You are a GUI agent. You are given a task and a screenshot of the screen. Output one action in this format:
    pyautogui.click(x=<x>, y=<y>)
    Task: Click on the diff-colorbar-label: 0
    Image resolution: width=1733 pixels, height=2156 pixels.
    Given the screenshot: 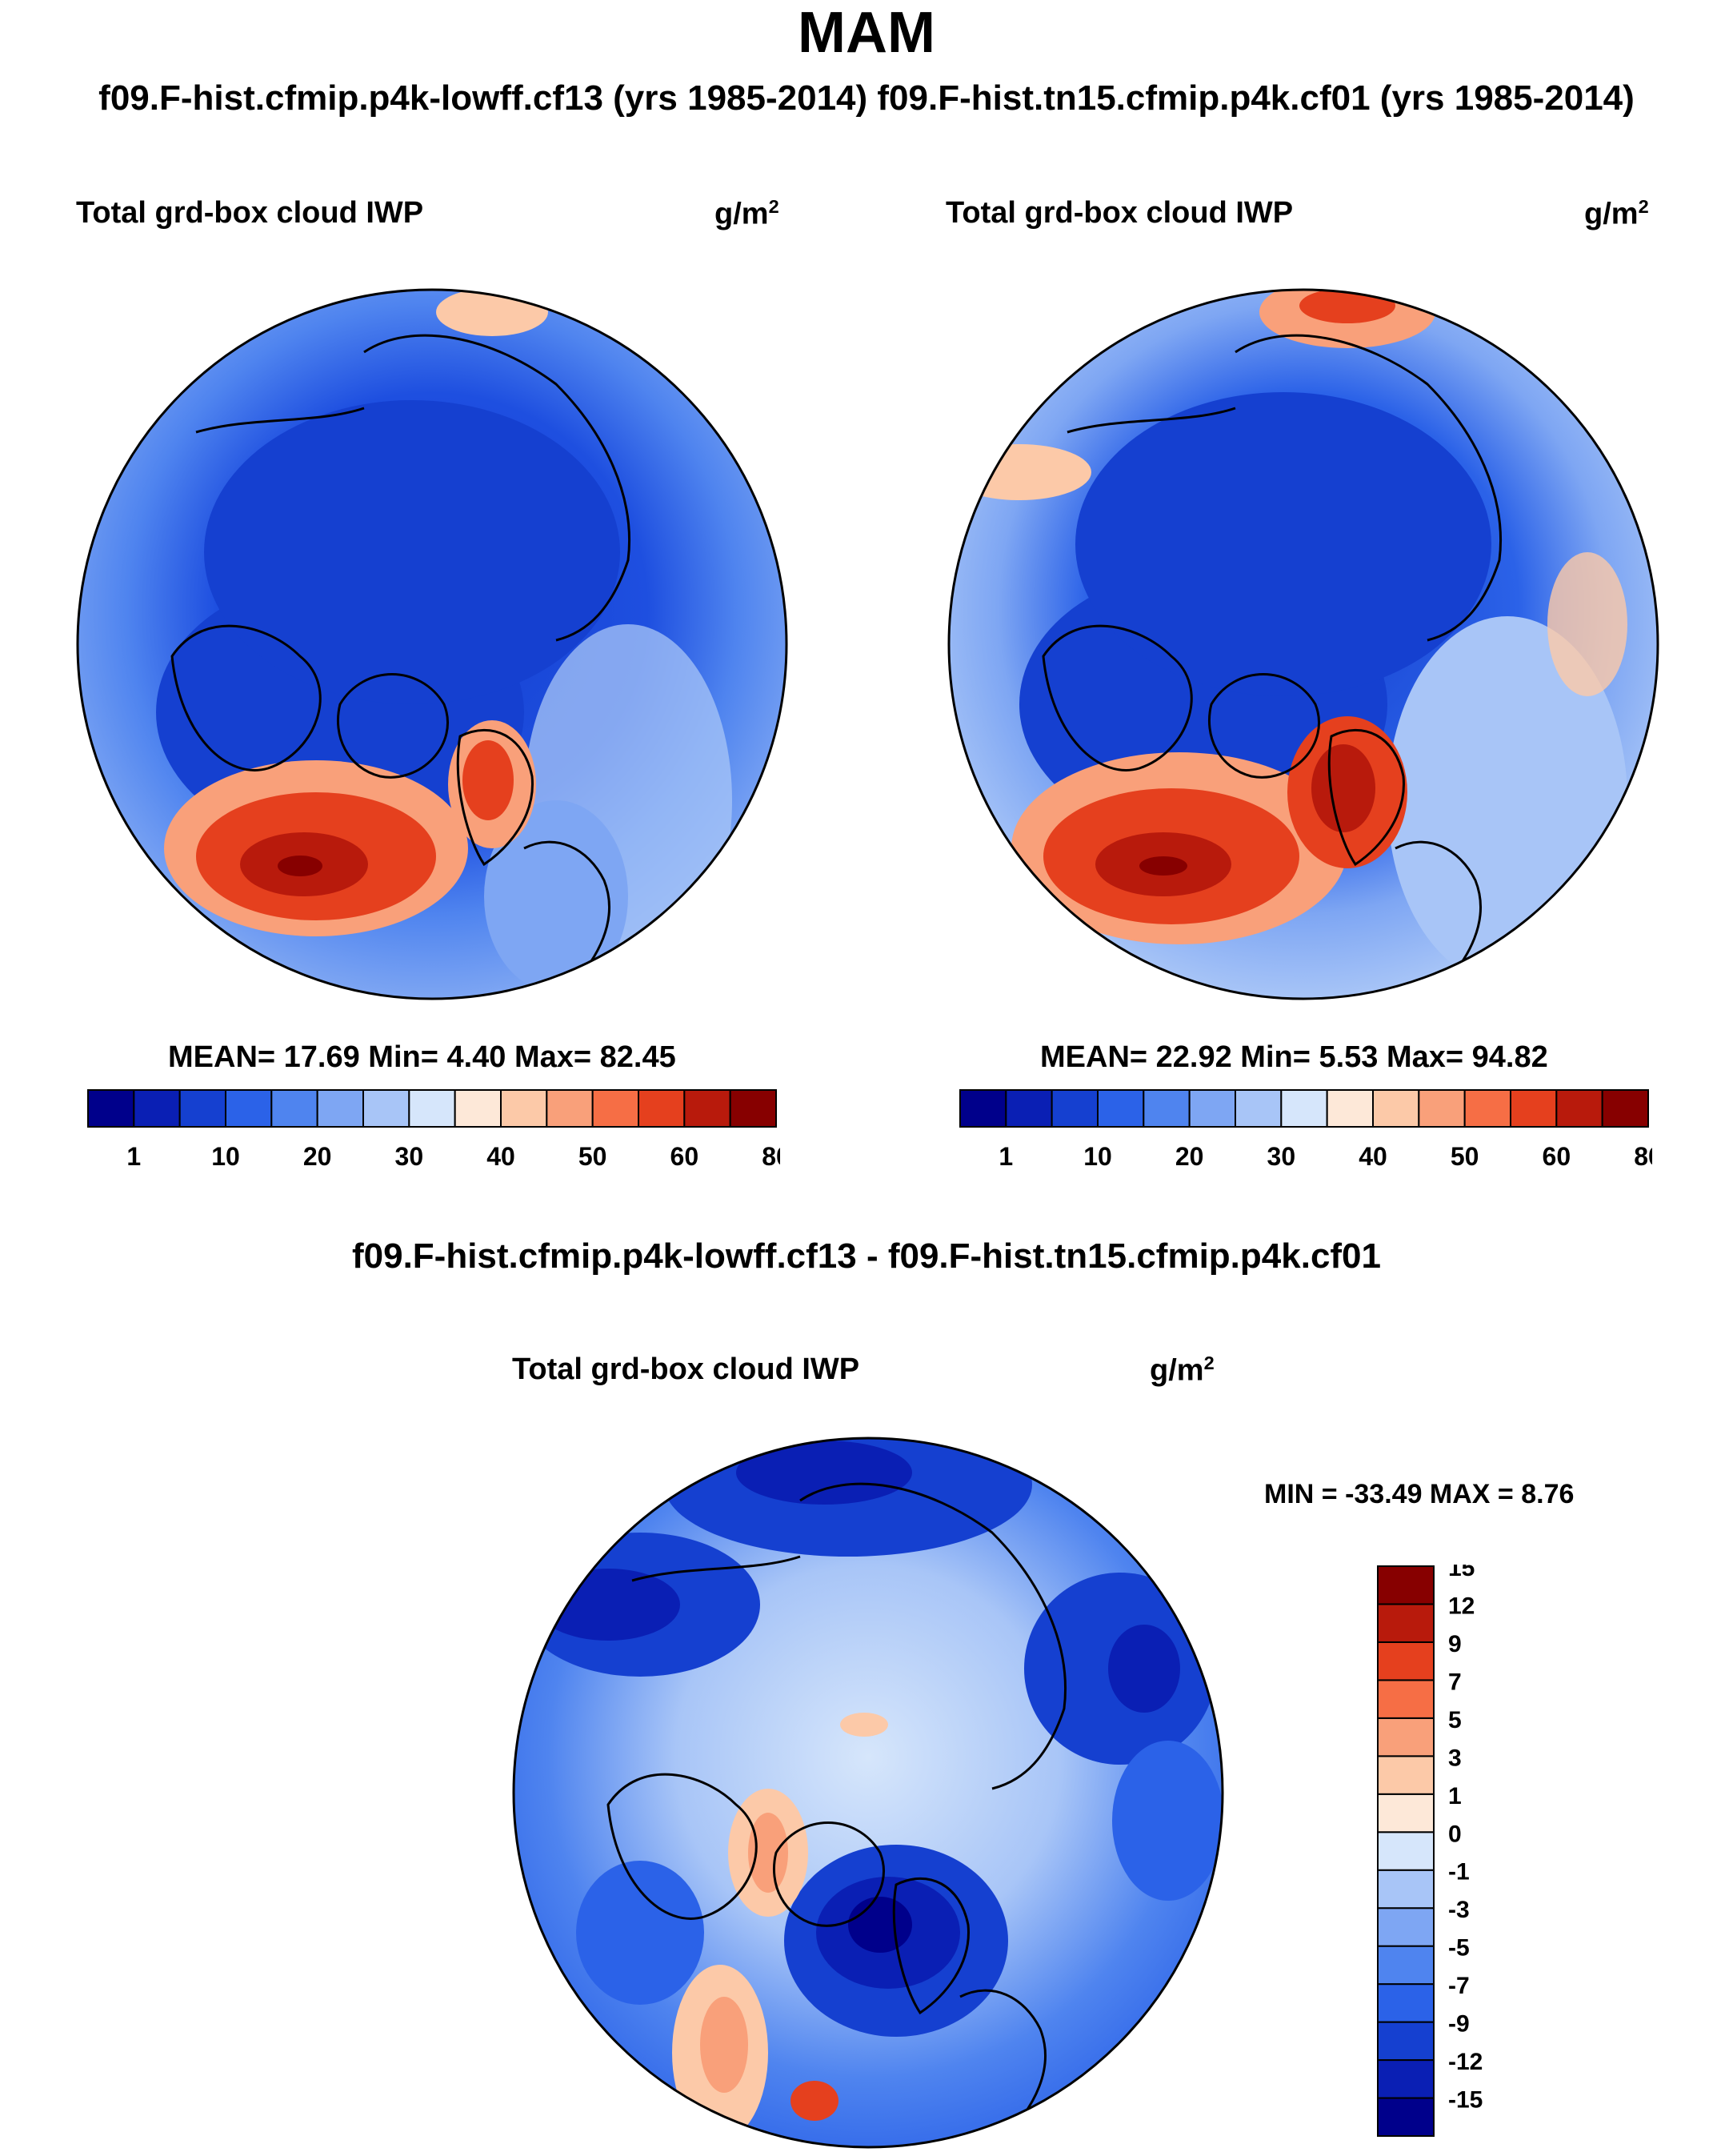 What is the action you would take?
    pyautogui.click(x=1455, y=1834)
    